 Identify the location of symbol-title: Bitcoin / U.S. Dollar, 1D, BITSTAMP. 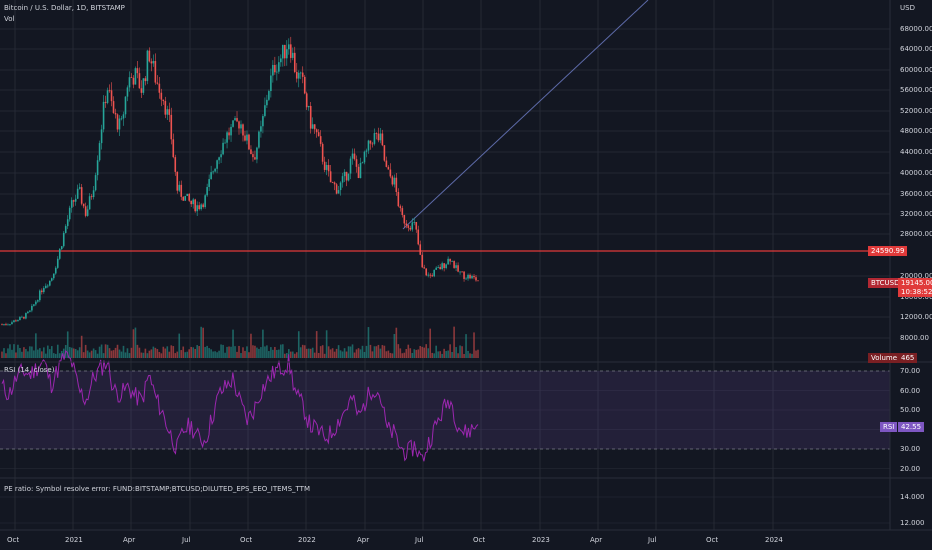
(64, 8).